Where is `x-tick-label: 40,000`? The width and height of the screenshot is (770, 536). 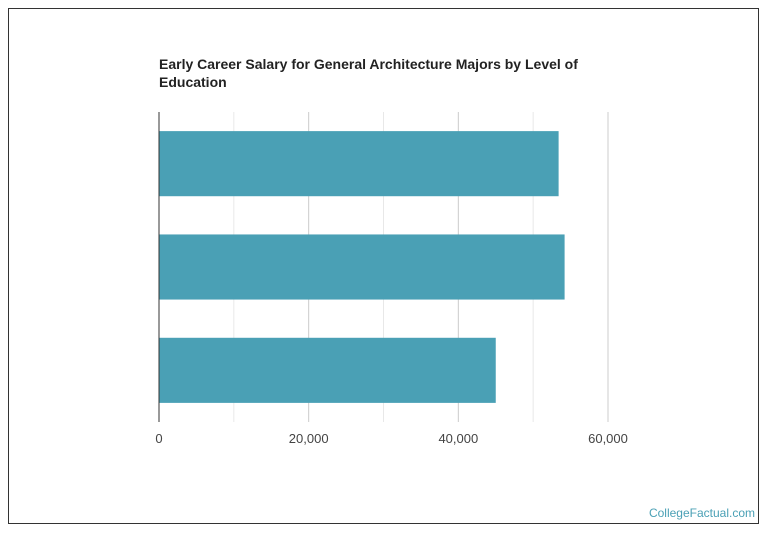
x-tick-label: 40,000 is located at coordinates (458, 438).